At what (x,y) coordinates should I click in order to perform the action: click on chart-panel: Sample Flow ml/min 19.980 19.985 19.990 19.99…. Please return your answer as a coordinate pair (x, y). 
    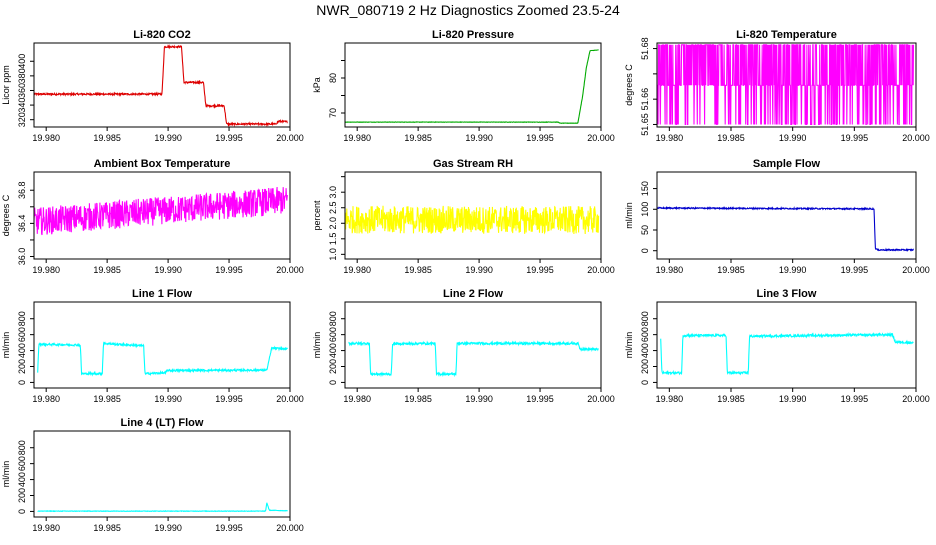
    Looking at the image, I should click on (777, 216).